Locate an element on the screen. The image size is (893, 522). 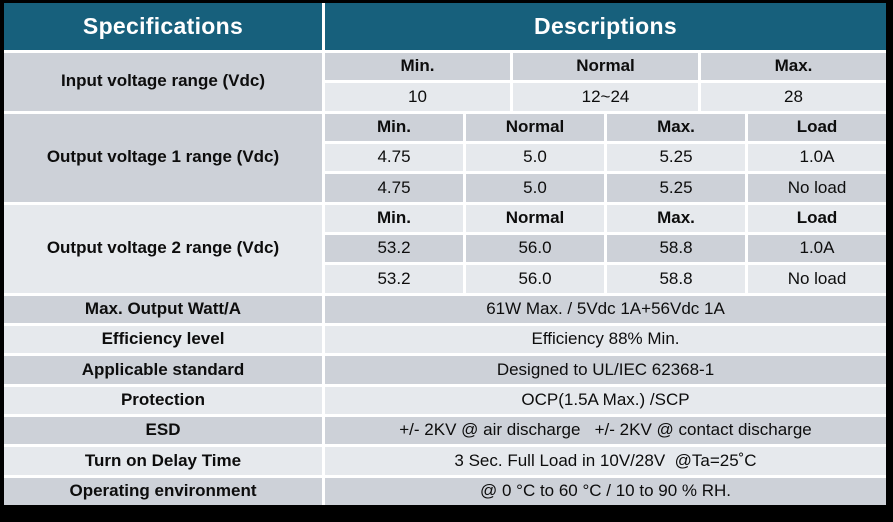
ov2-row1-normal: 56.0 is located at coordinates (535, 249).